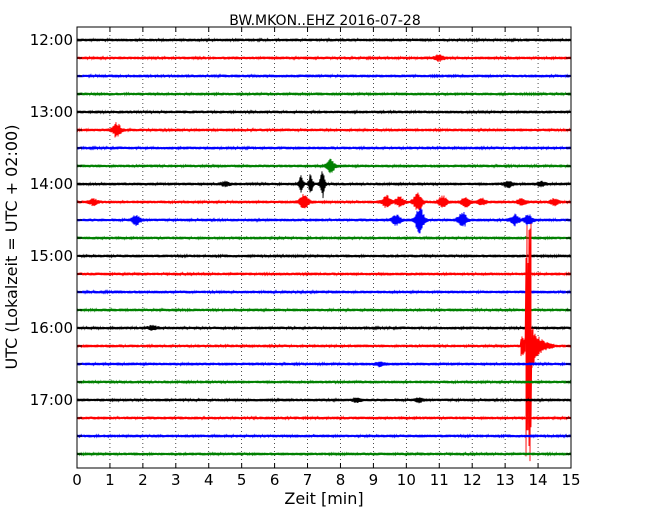 This screenshot has width=650, height=520. Describe the element at coordinates (323, 498) in the screenshot. I see `x-axis-label: Zeit [min]` at that location.